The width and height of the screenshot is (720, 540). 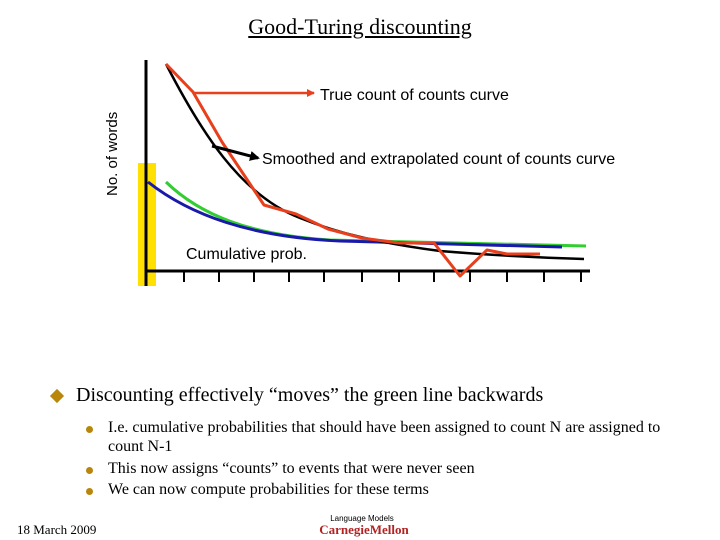 I want to click on slide-title: Good-Turing discounting, so click(x=360, y=26).